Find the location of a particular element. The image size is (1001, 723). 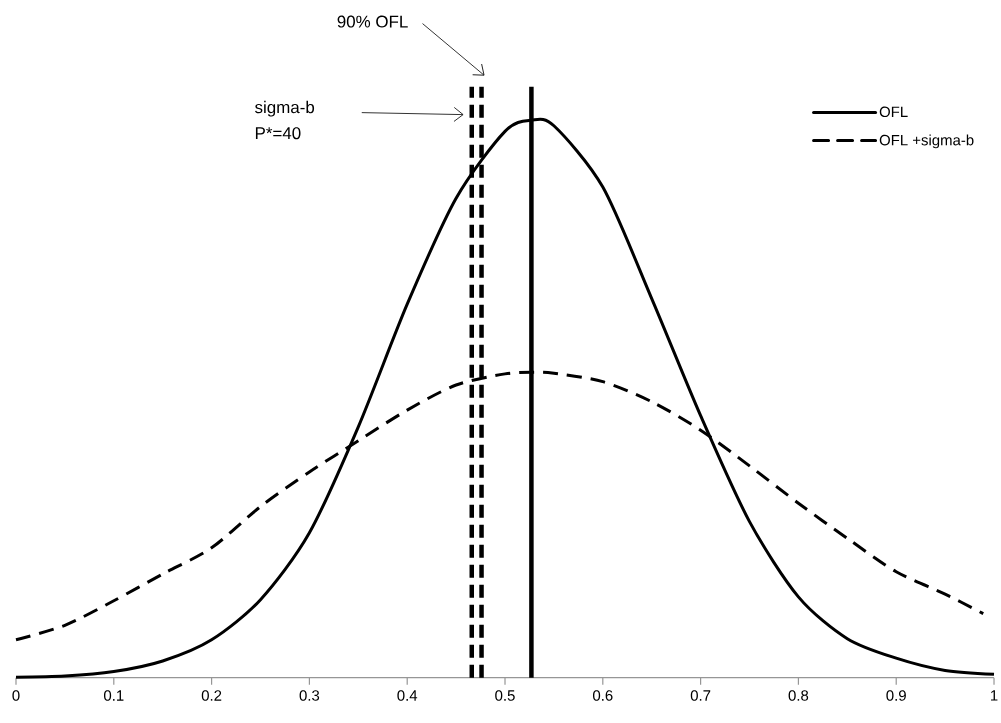

legend-label: OFL is located at coordinates (893, 112).